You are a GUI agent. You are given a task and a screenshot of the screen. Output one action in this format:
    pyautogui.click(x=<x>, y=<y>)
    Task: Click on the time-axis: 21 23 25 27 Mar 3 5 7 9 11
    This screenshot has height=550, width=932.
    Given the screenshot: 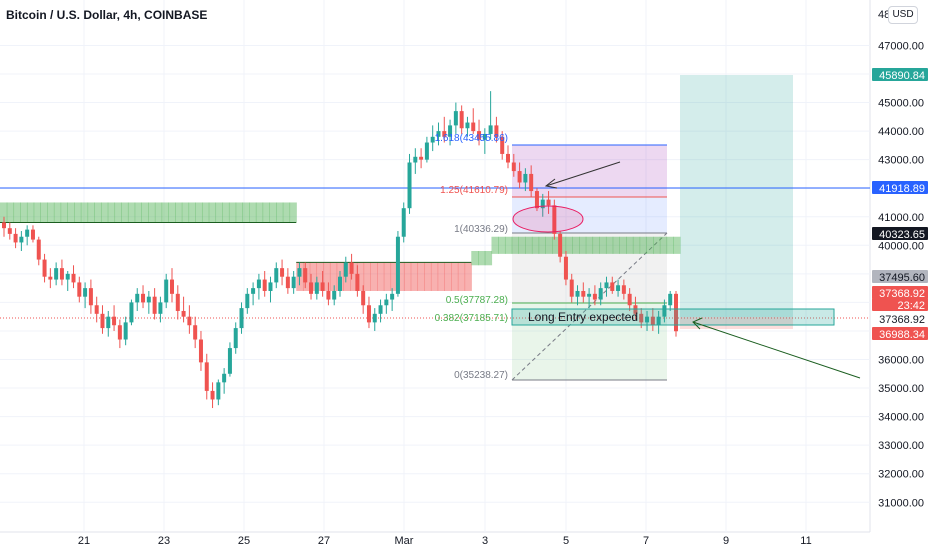 What is the action you would take?
    pyautogui.click(x=445, y=541)
    